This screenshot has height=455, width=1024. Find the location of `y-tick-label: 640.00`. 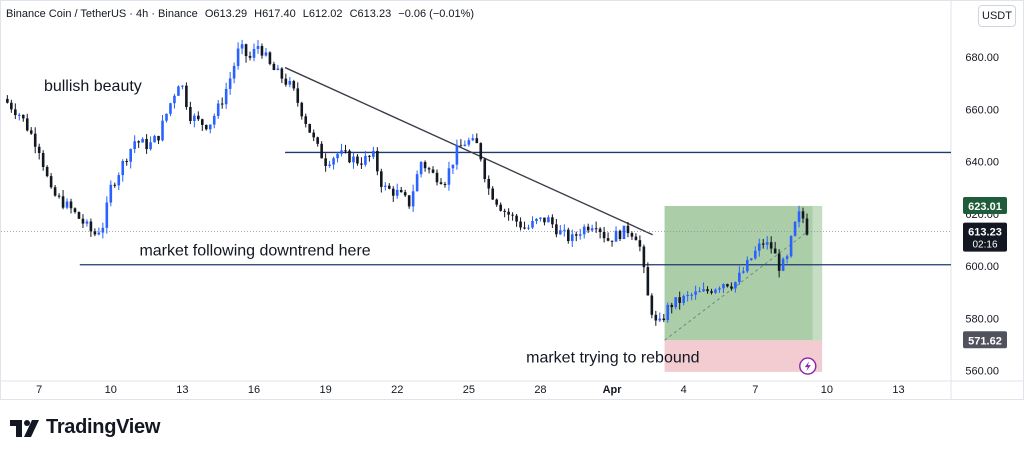

y-tick-label: 640.00 is located at coordinates (982, 163).